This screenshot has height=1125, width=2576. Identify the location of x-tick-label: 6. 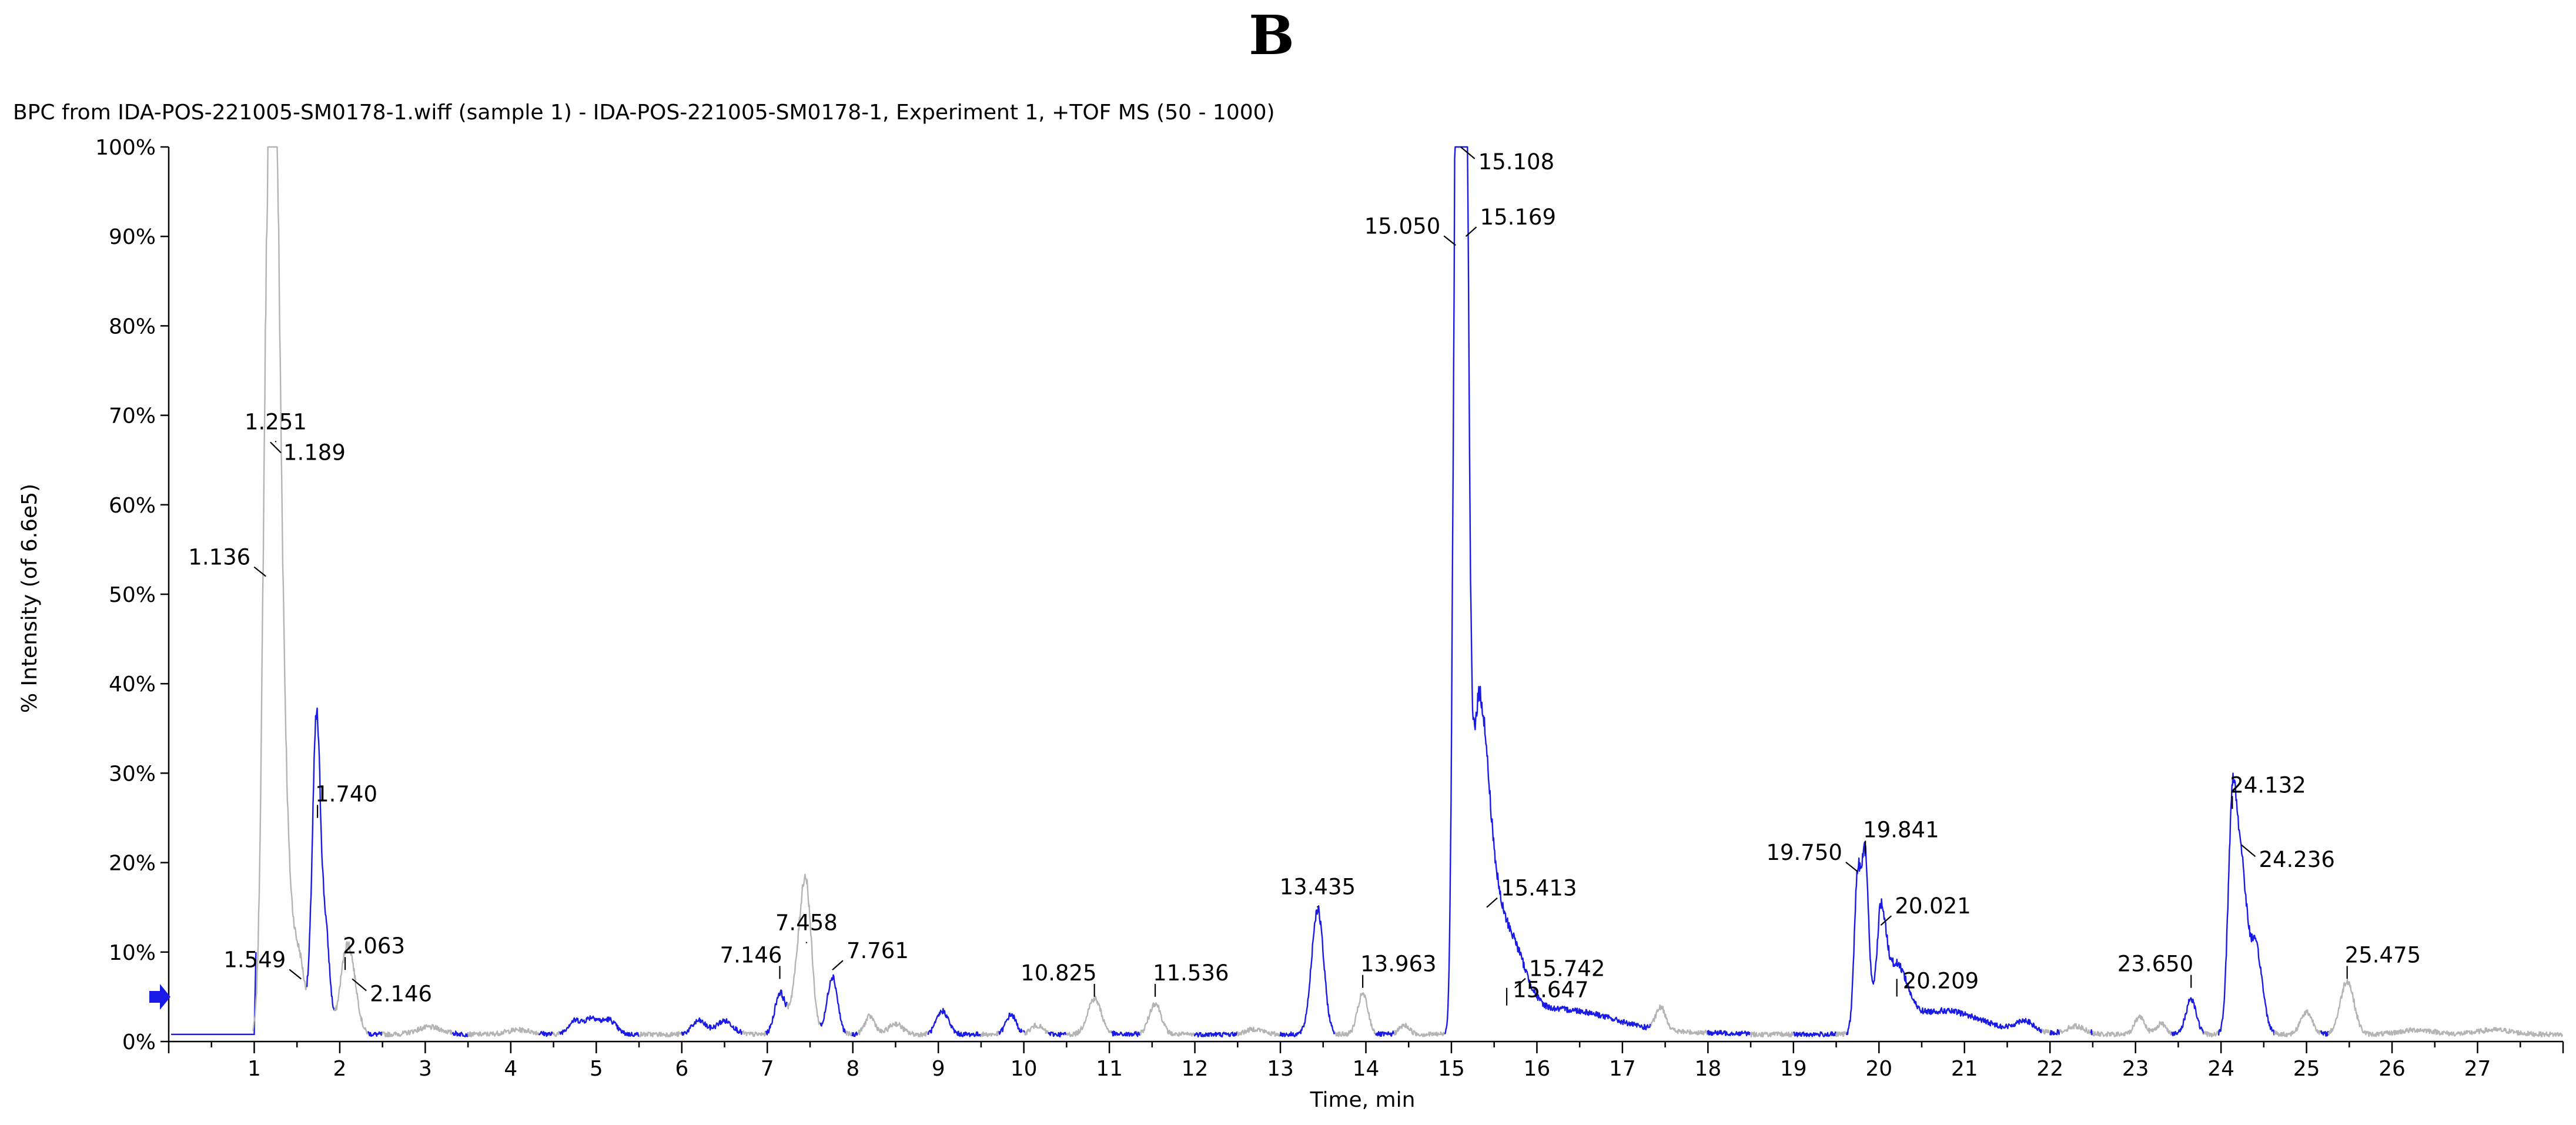
(681, 1069).